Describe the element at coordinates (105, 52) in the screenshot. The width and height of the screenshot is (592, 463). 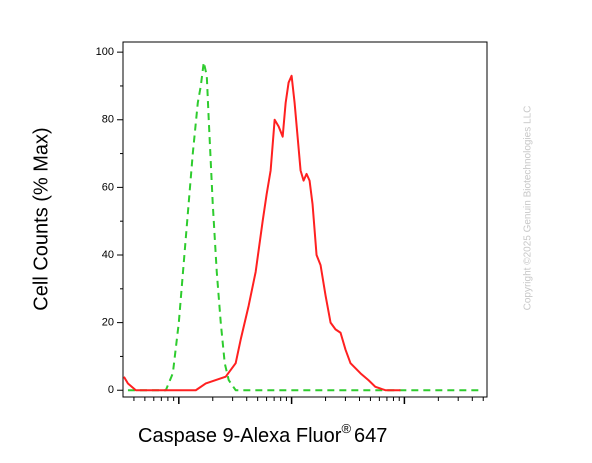
I see `y-tick-label: 100` at that location.